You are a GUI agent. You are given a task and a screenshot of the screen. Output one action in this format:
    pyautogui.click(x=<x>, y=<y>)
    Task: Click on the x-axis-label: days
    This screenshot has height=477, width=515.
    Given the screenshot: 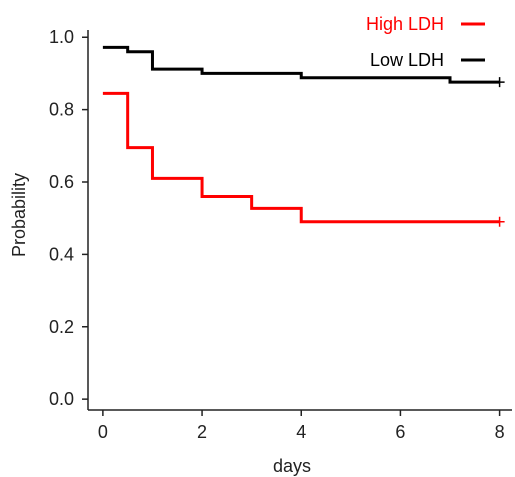 What is the action you would take?
    pyautogui.click(x=292, y=466)
    